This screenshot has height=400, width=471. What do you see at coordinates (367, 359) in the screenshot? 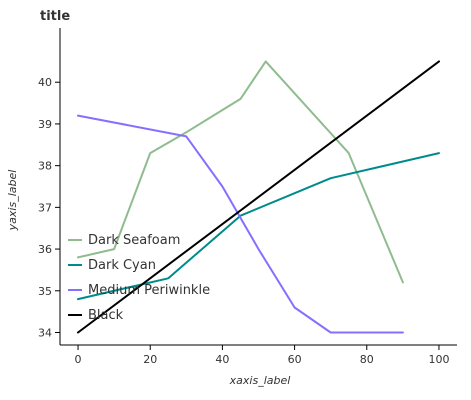
I see `x-tick-label: 80` at bounding box center [367, 359].